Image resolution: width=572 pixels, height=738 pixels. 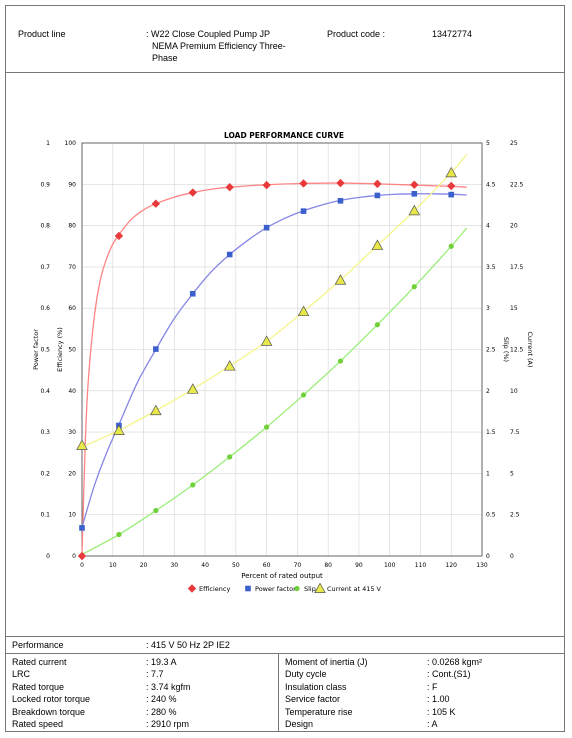 What do you see at coordinates (512, 473) in the screenshot?
I see `y-tick-label-current: 5` at bounding box center [512, 473].